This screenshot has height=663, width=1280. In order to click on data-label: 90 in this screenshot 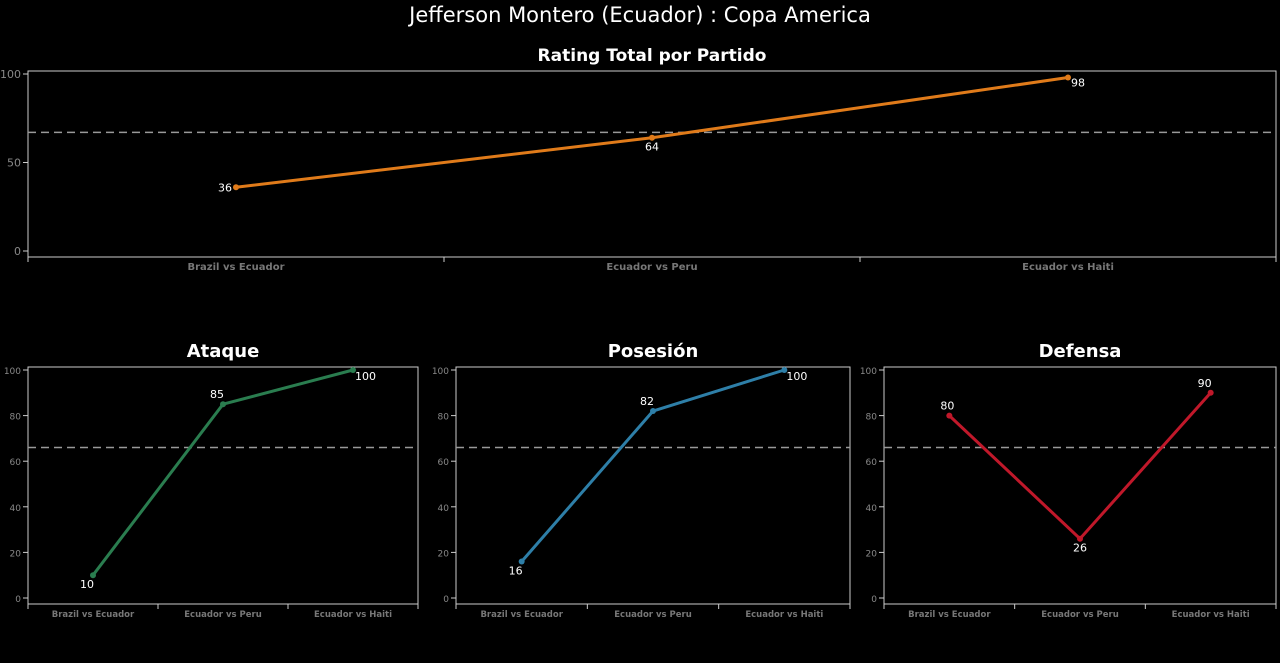, I will do `click(1205, 383)`.